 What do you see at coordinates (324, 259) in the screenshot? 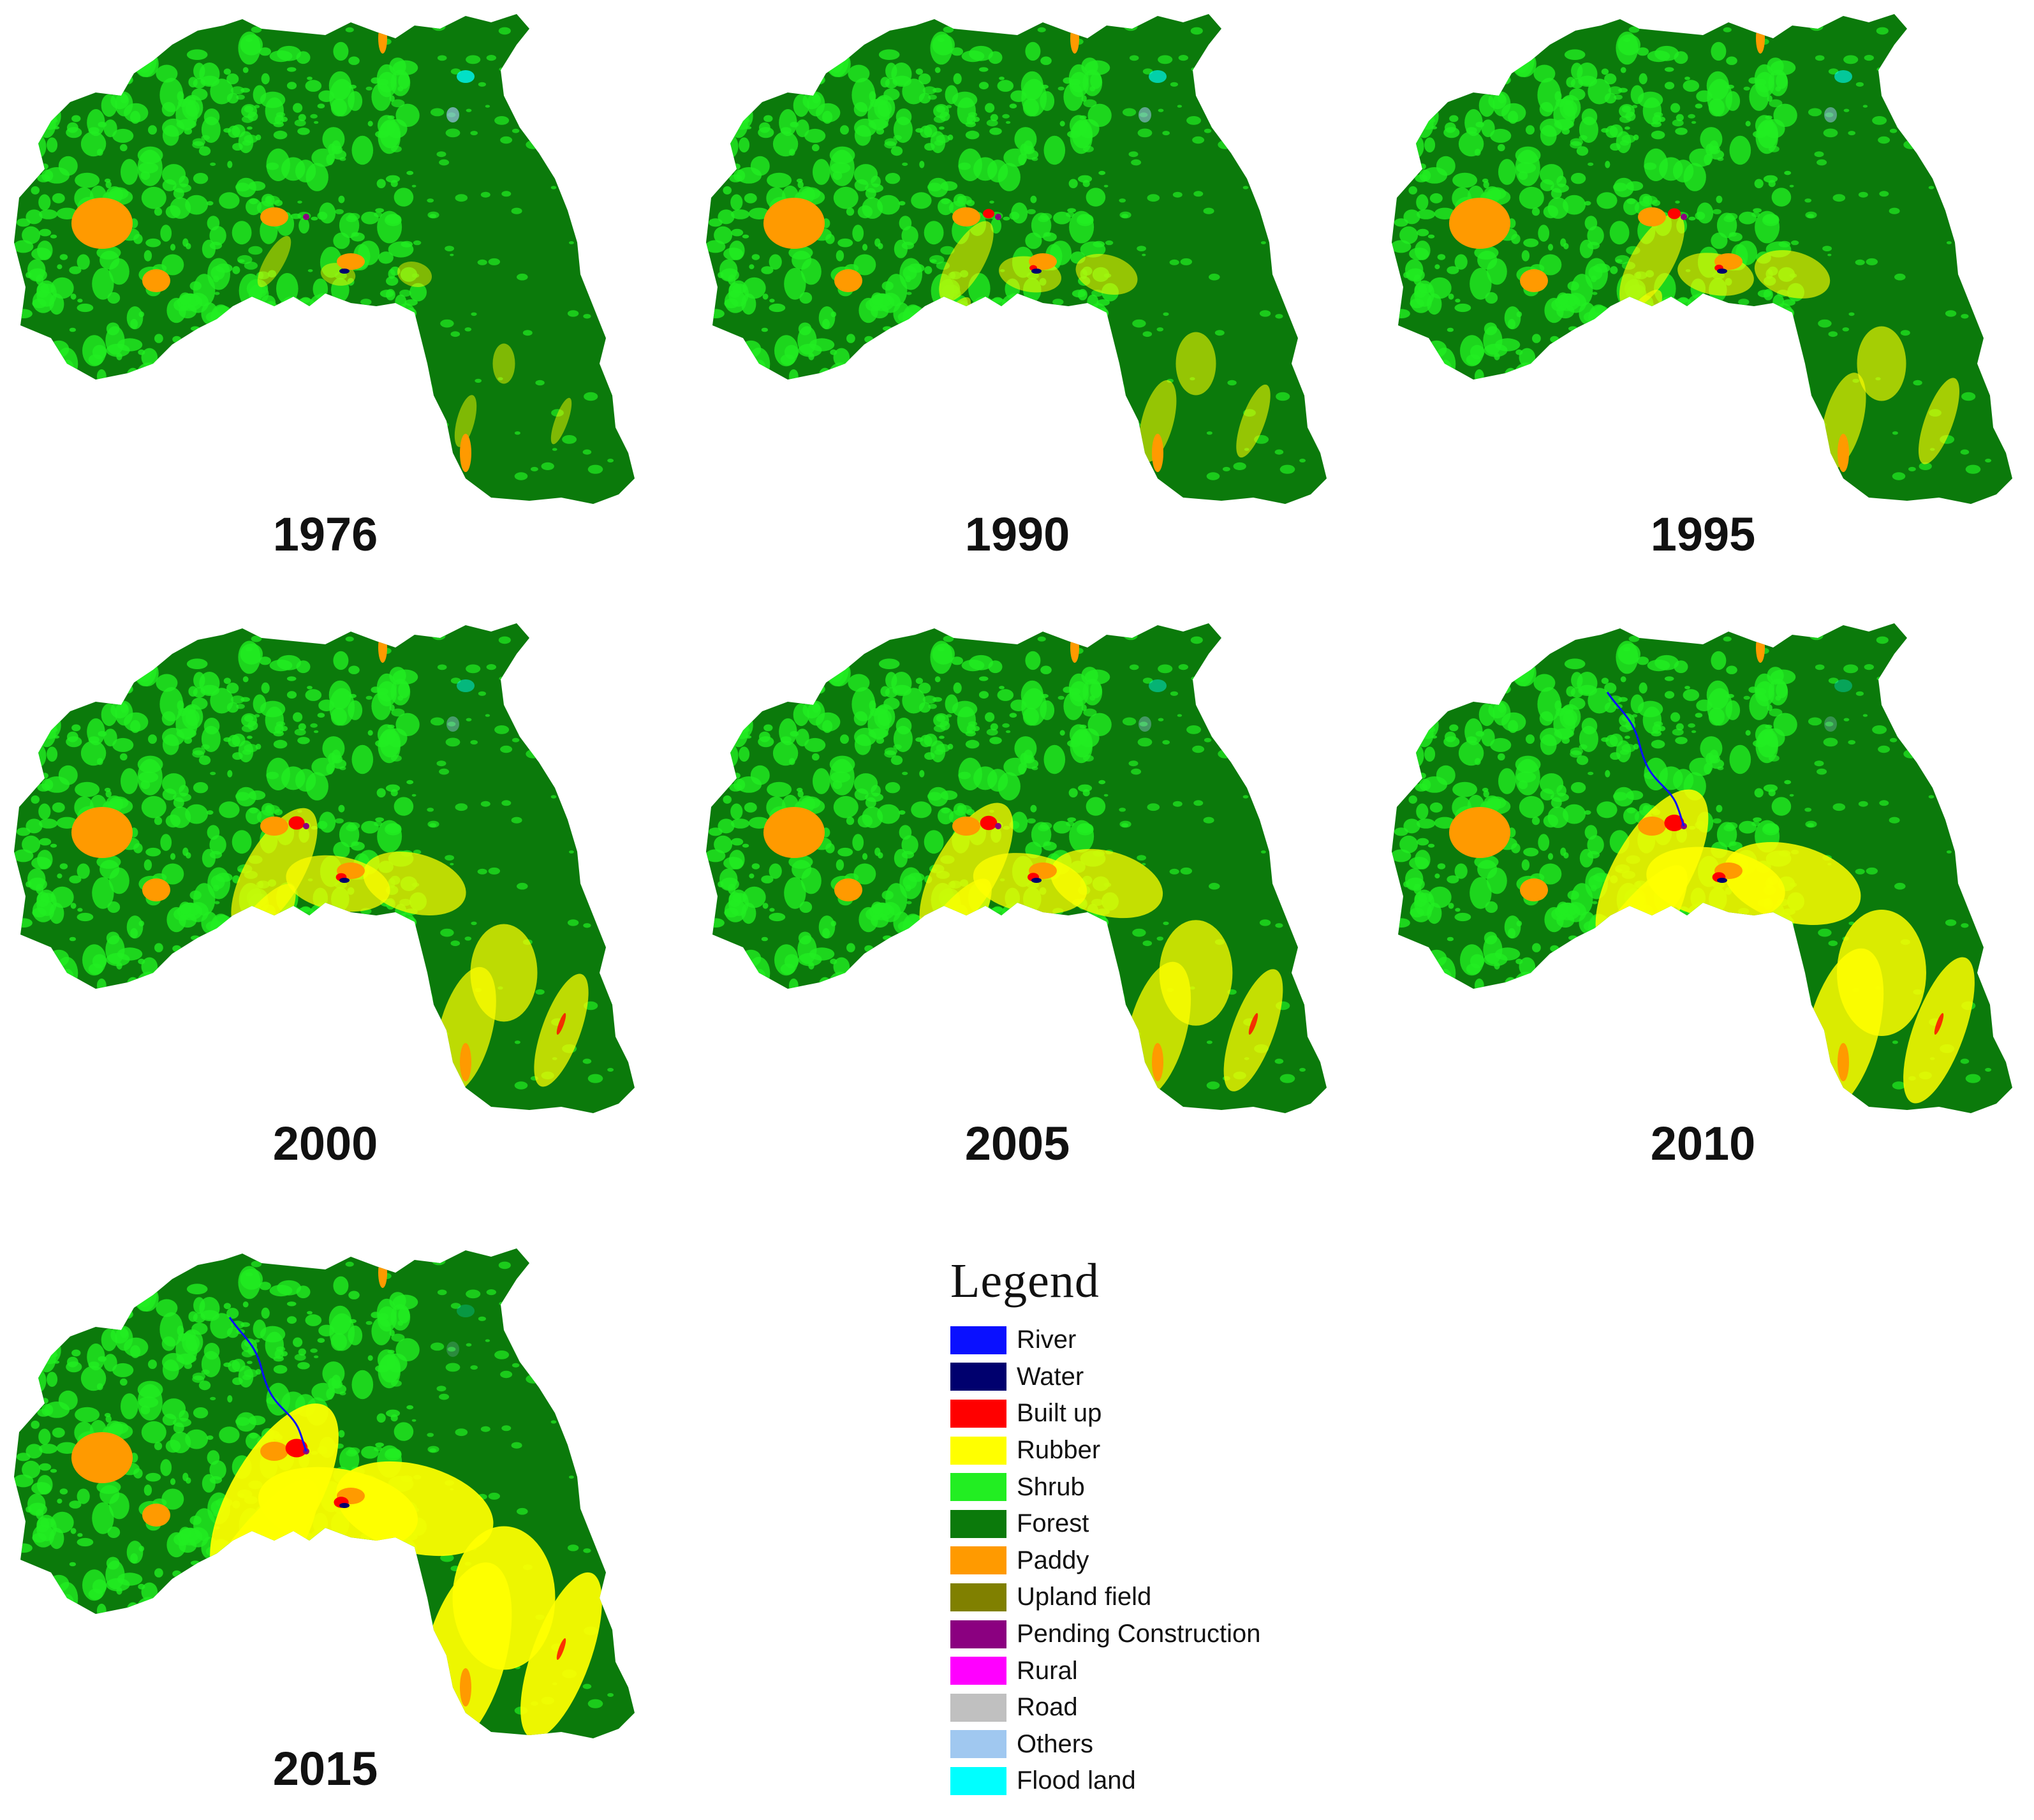
I see `land-use-map-1976` at bounding box center [324, 259].